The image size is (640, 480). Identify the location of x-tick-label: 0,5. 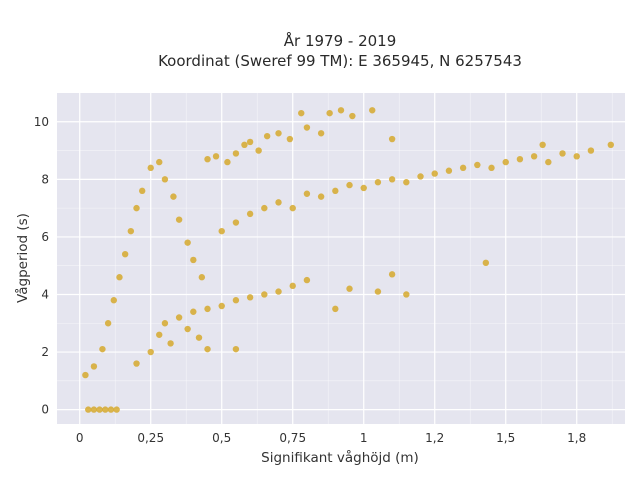
(221, 438).